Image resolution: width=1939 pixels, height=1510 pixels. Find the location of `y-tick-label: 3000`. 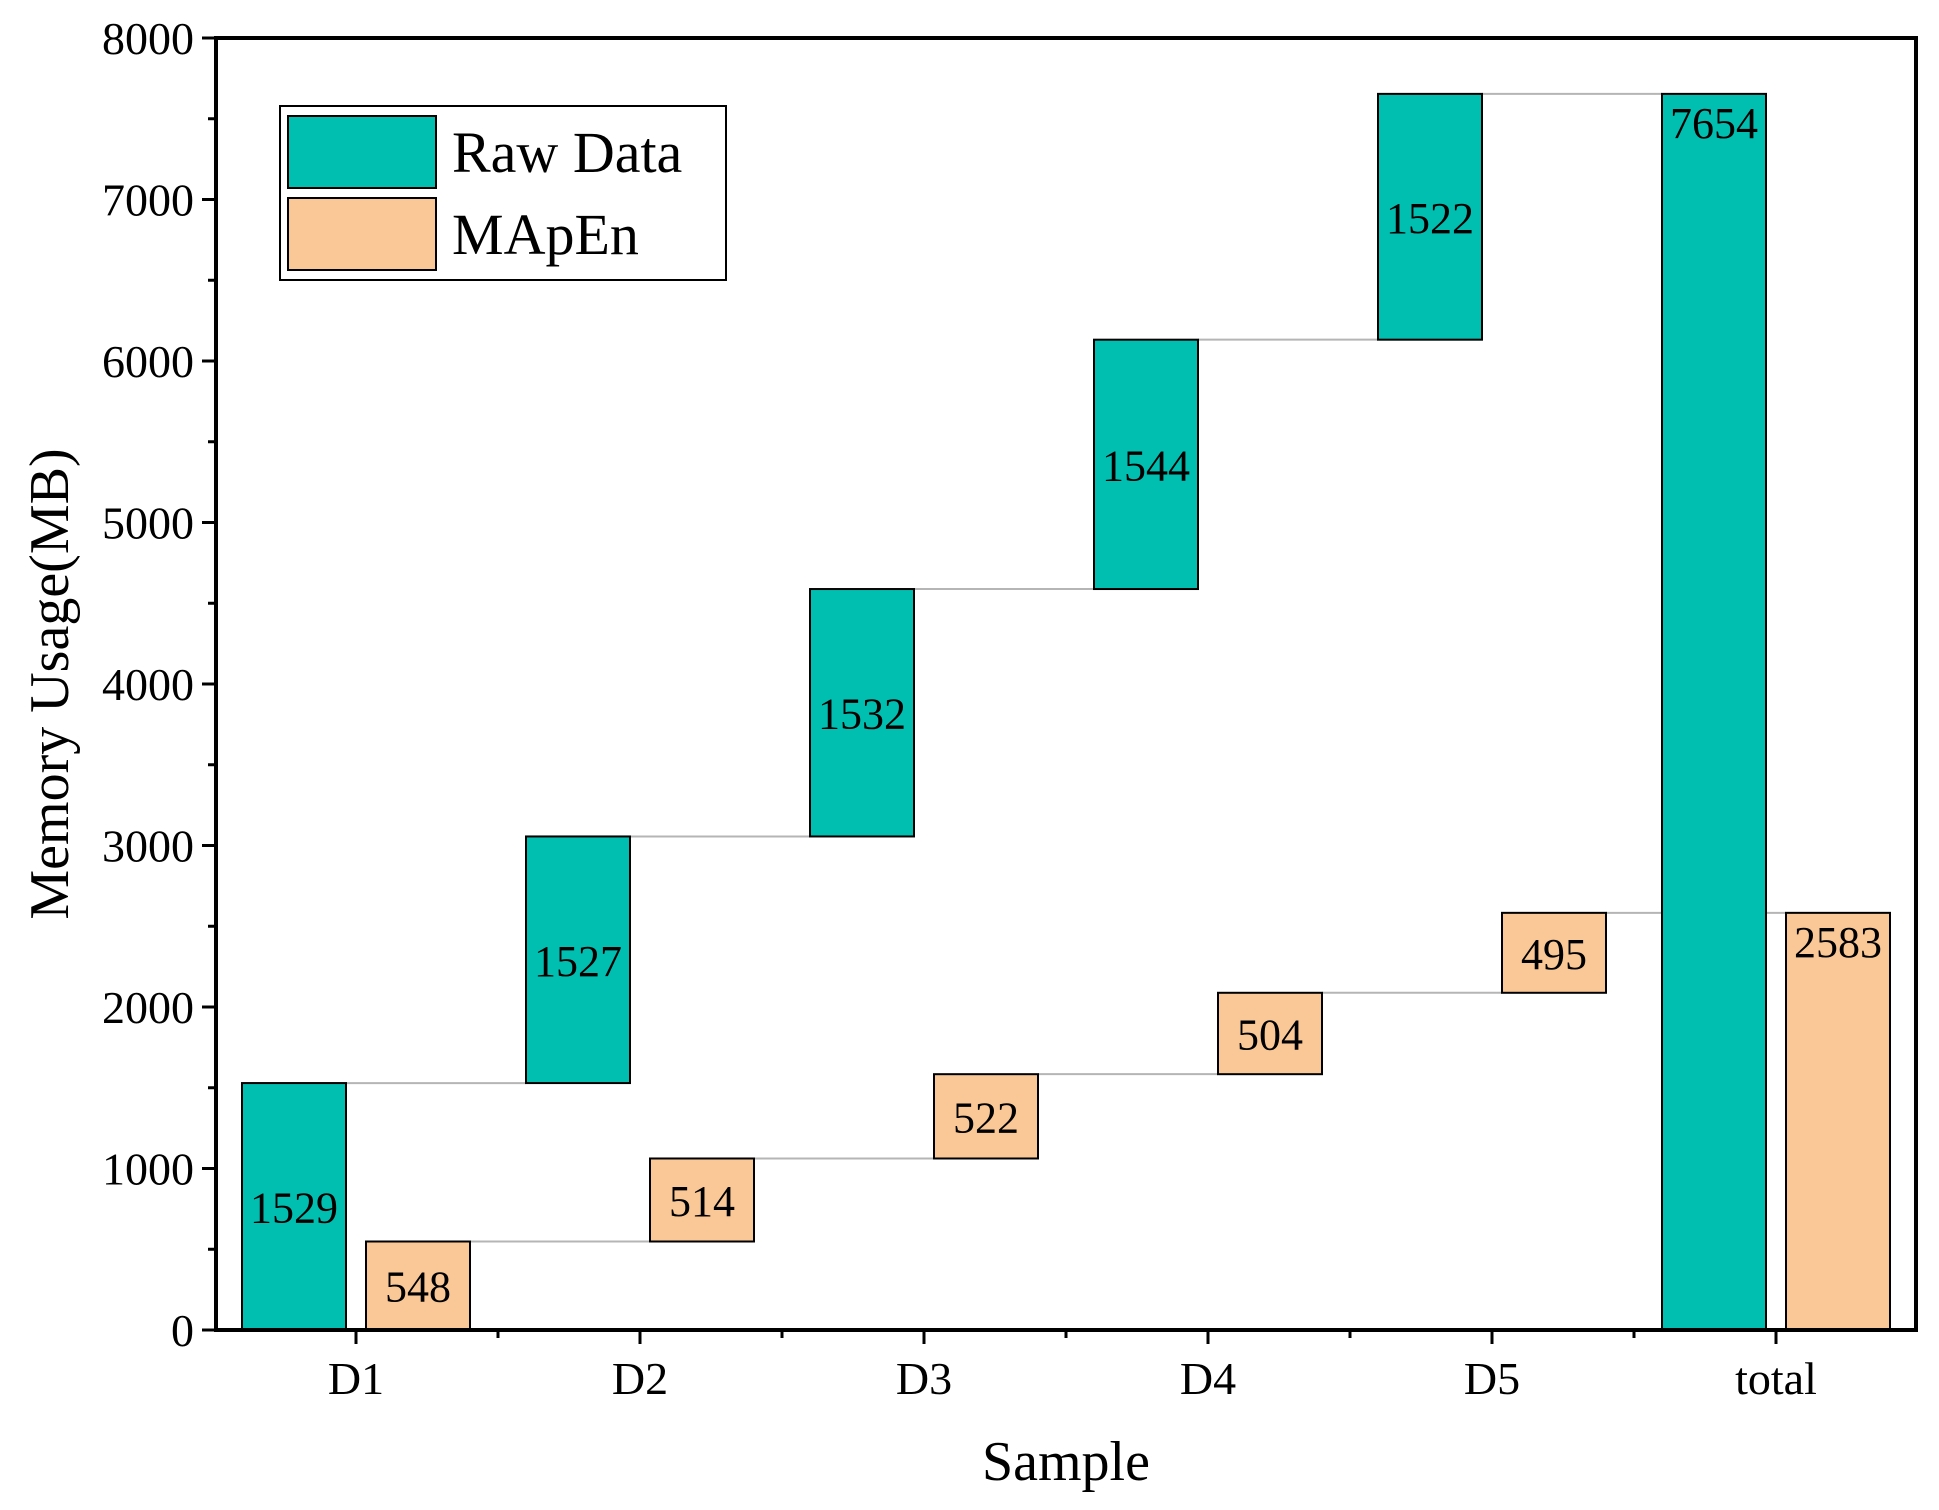

y-tick-label: 3000 is located at coordinates (148, 846).